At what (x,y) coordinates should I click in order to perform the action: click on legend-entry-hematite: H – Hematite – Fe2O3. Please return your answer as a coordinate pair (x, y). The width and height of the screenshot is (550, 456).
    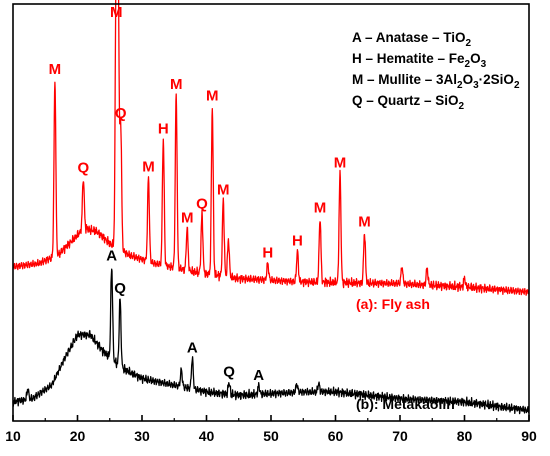
    Looking at the image, I should click on (419, 60).